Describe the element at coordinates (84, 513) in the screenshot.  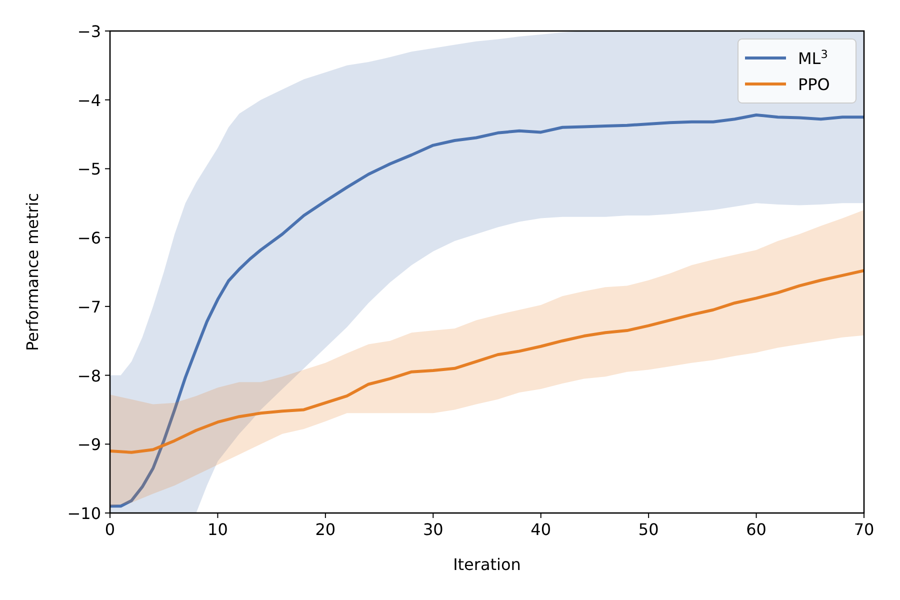
I see `y-tick-label: −10` at that location.